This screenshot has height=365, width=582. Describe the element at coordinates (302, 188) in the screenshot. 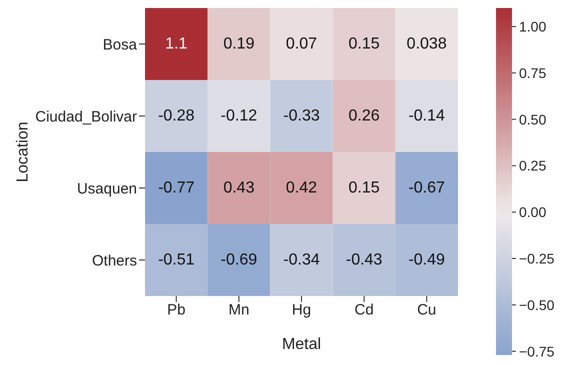

I see `data-label: 0.42` at that location.